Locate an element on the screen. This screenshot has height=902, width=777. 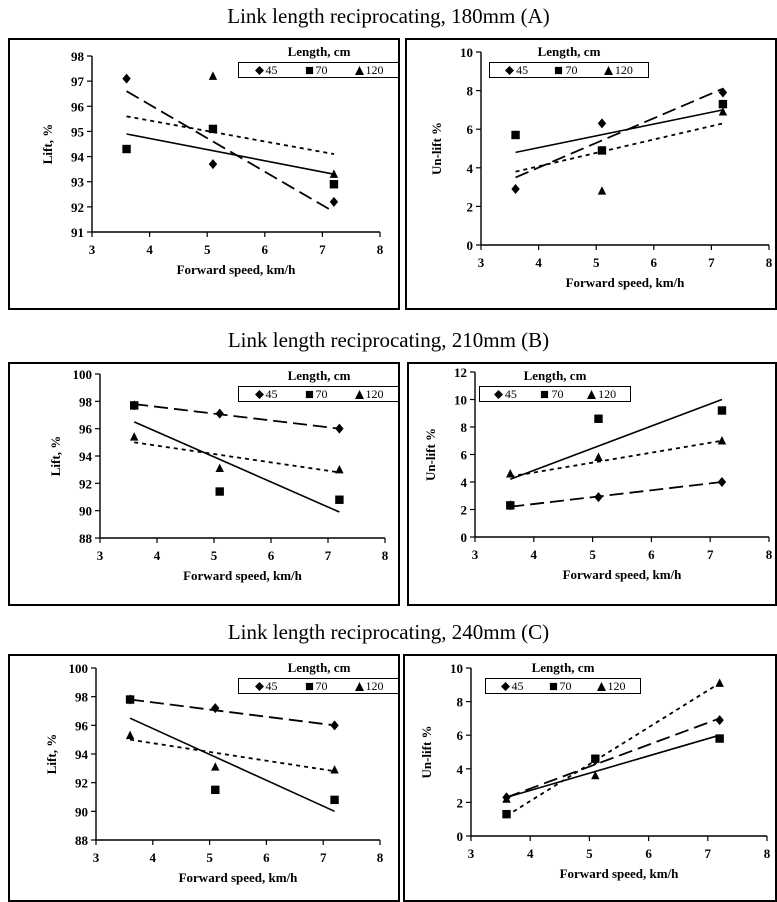
legend-item-70: 70 is located at coordinates (316, 70).